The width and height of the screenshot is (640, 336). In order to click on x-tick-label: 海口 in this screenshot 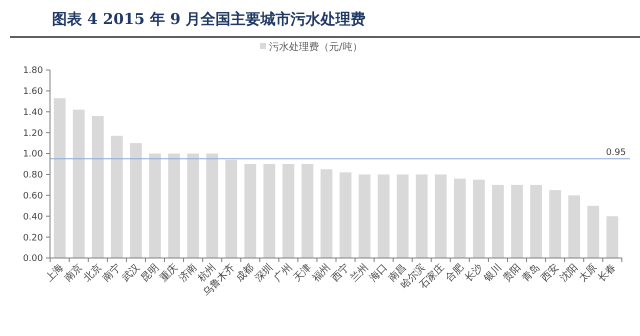, I will do `click(378, 273)`.